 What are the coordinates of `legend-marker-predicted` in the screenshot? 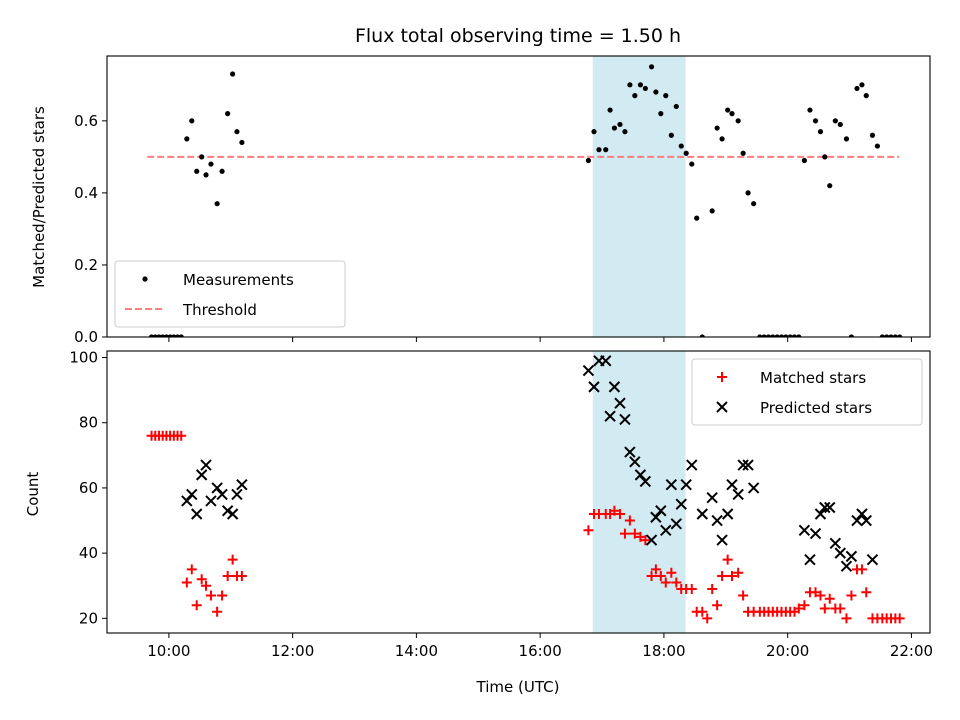 It's located at (722, 407).